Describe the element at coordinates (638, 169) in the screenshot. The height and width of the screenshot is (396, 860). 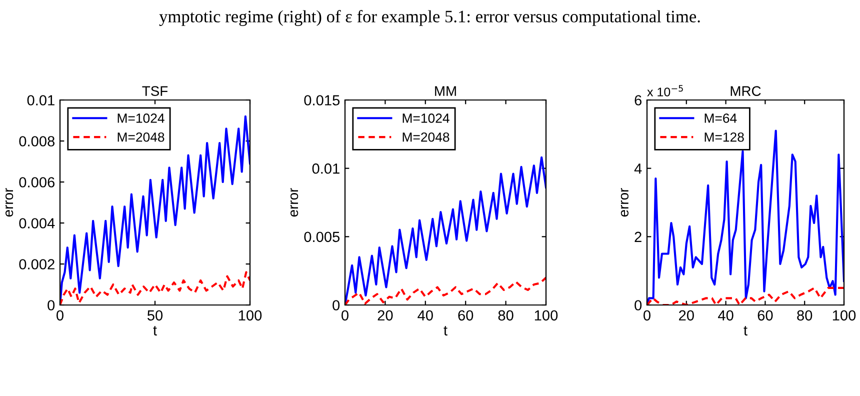
I see `y-tick-label: 4` at that location.